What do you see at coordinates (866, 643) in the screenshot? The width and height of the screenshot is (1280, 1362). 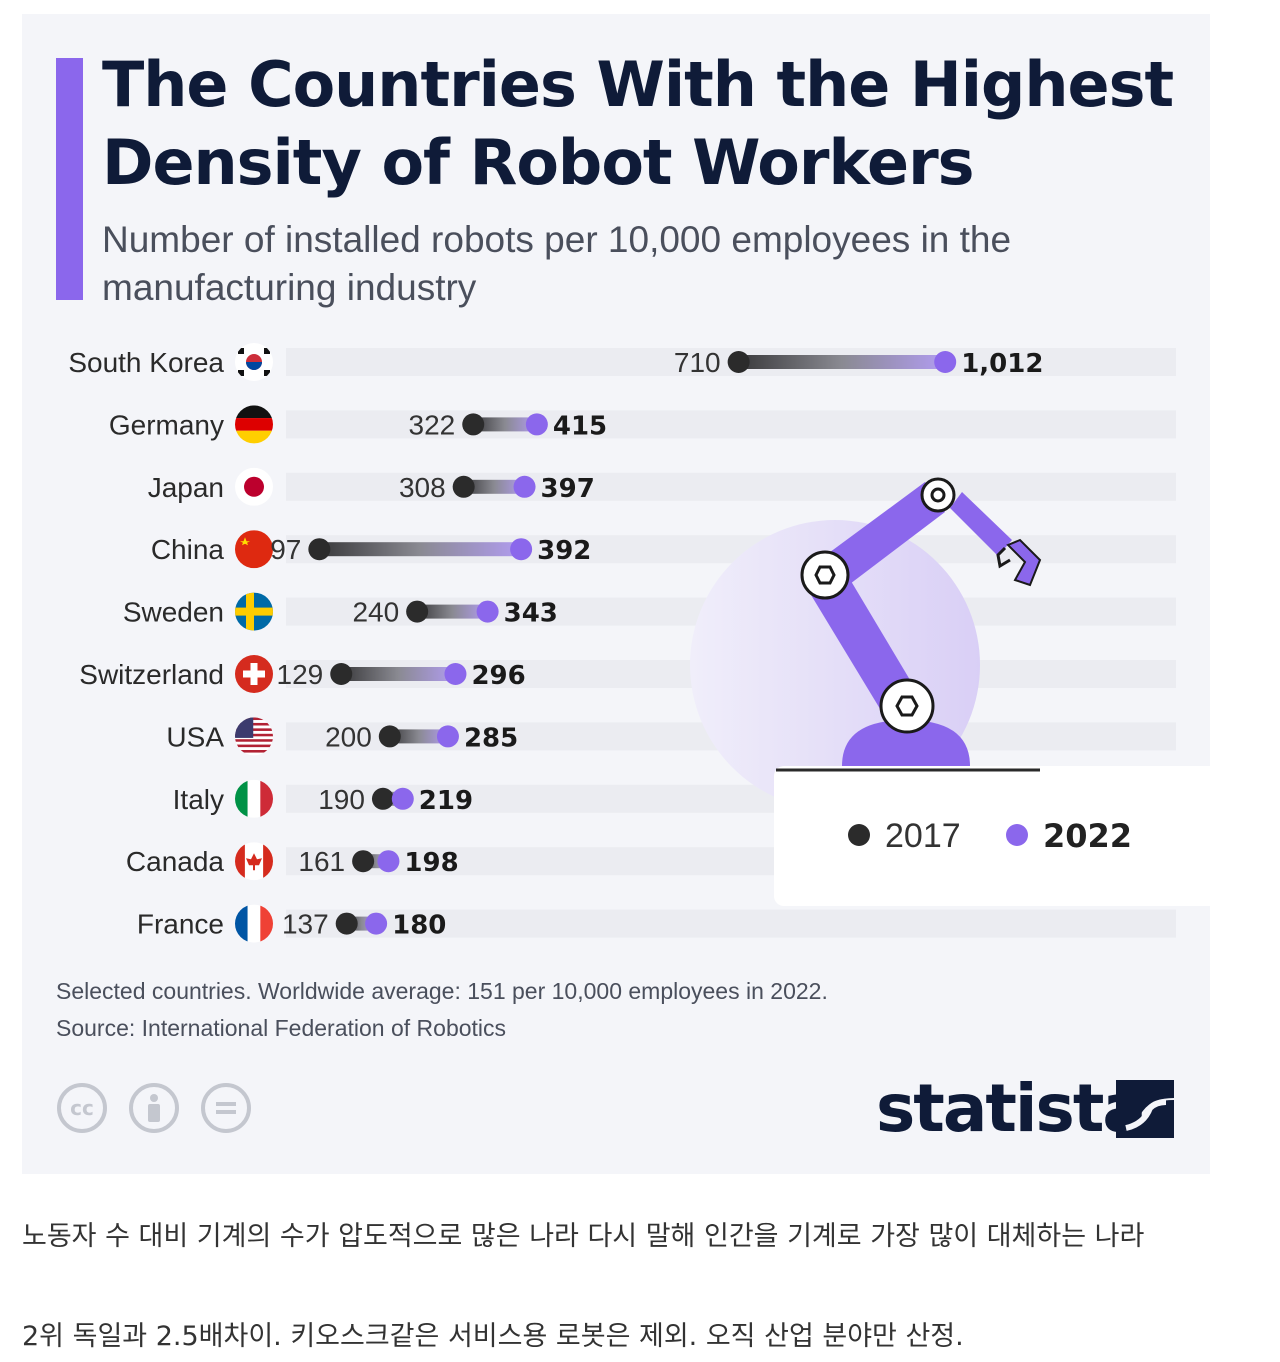 I see `robot-arm-illustration` at bounding box center [866, 643].